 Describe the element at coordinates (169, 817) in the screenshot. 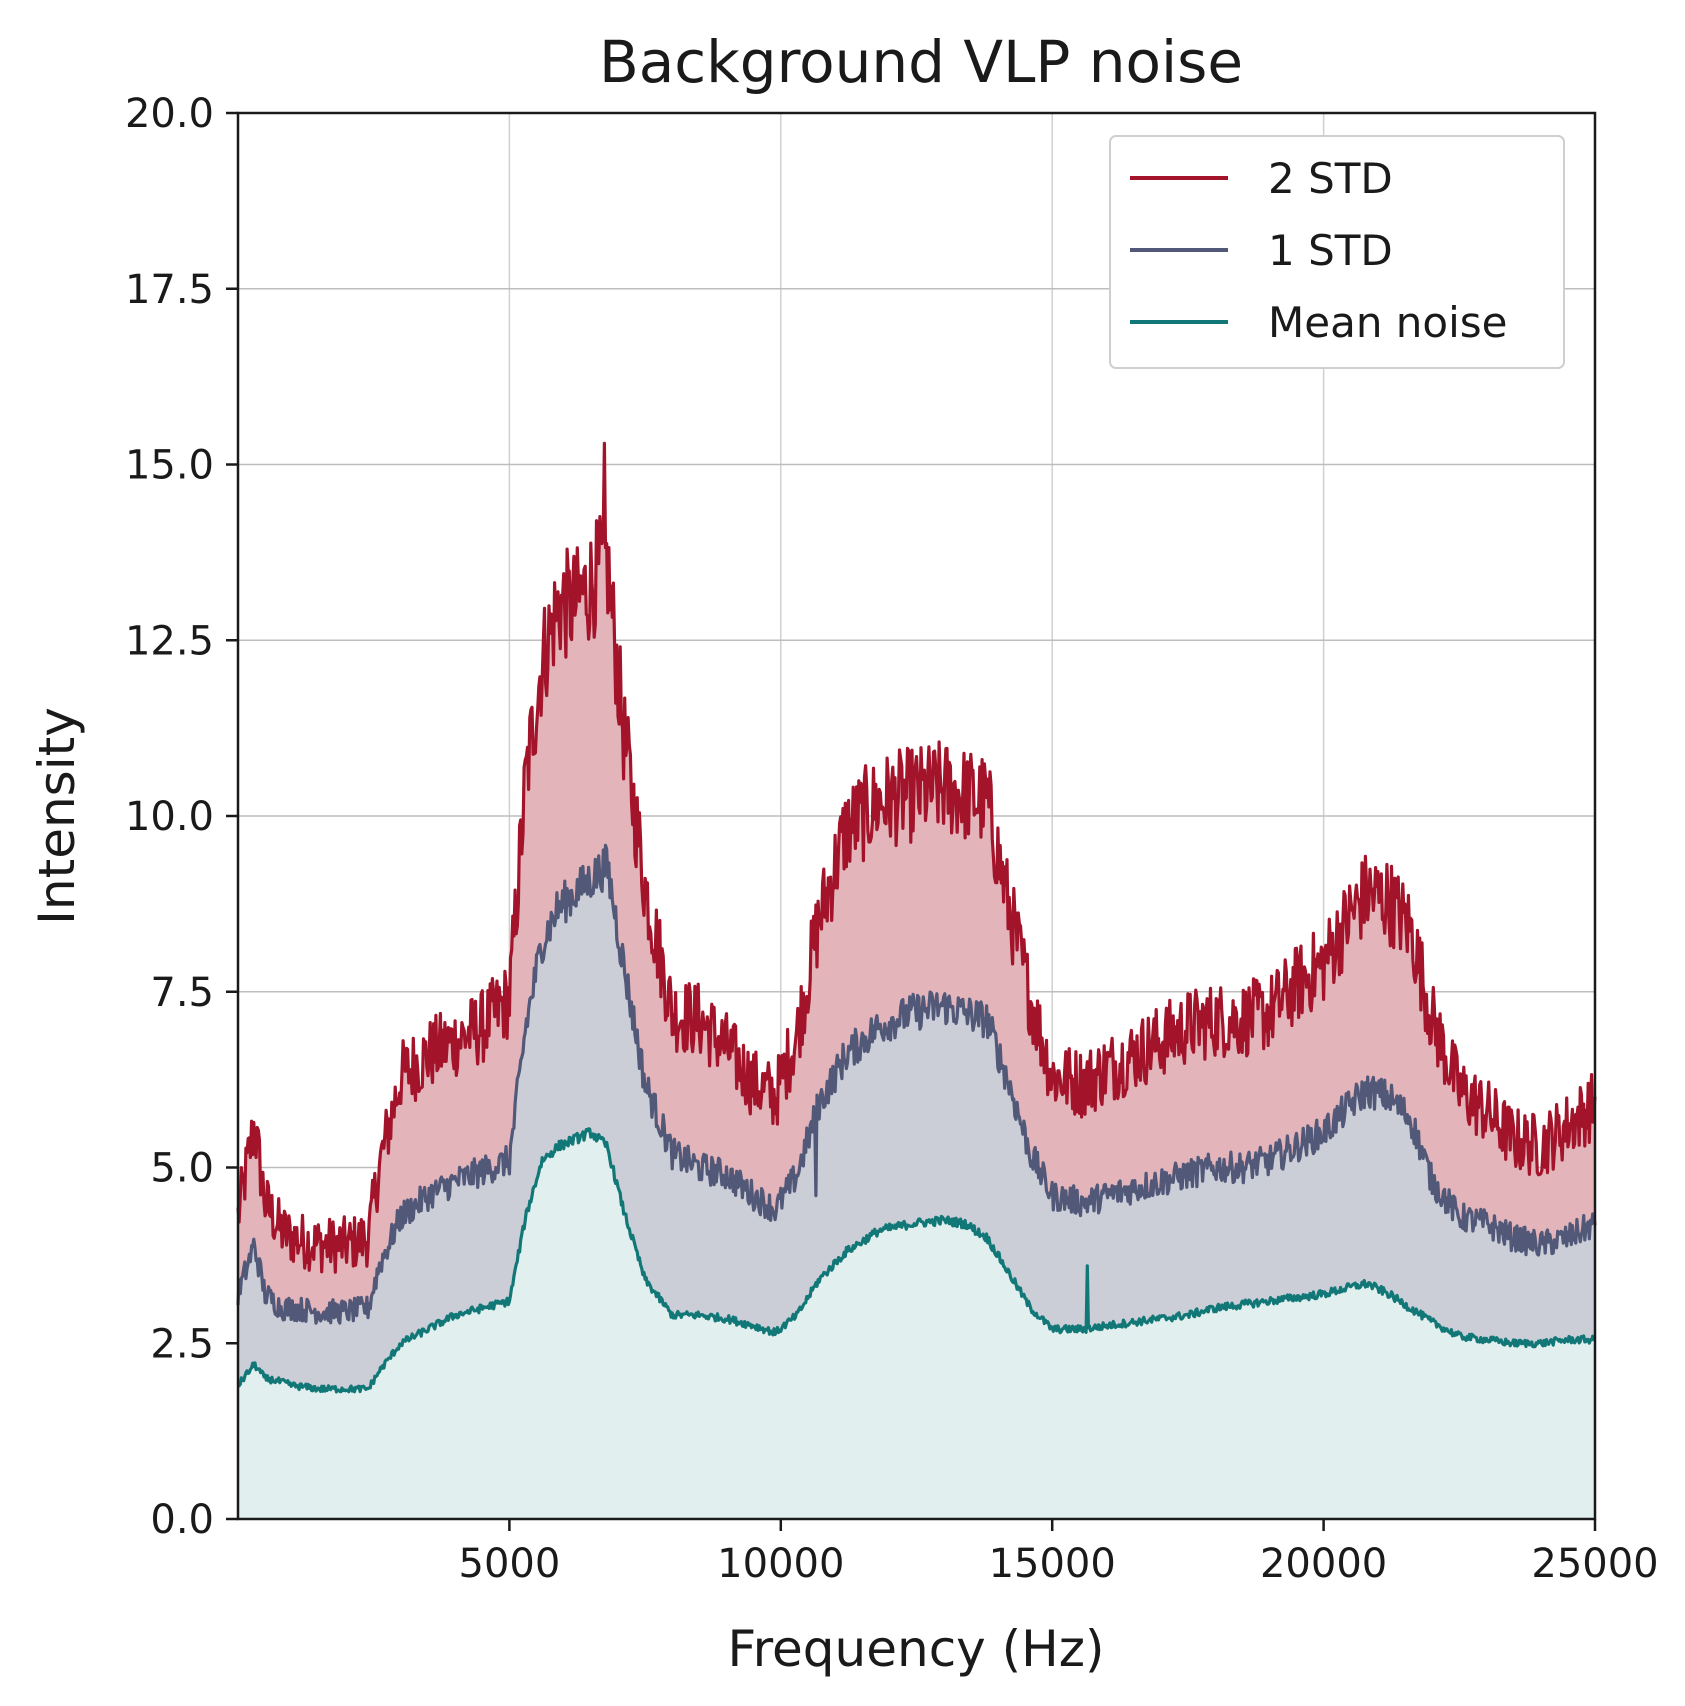

I see `y-tick-label: 10.0` at that location.